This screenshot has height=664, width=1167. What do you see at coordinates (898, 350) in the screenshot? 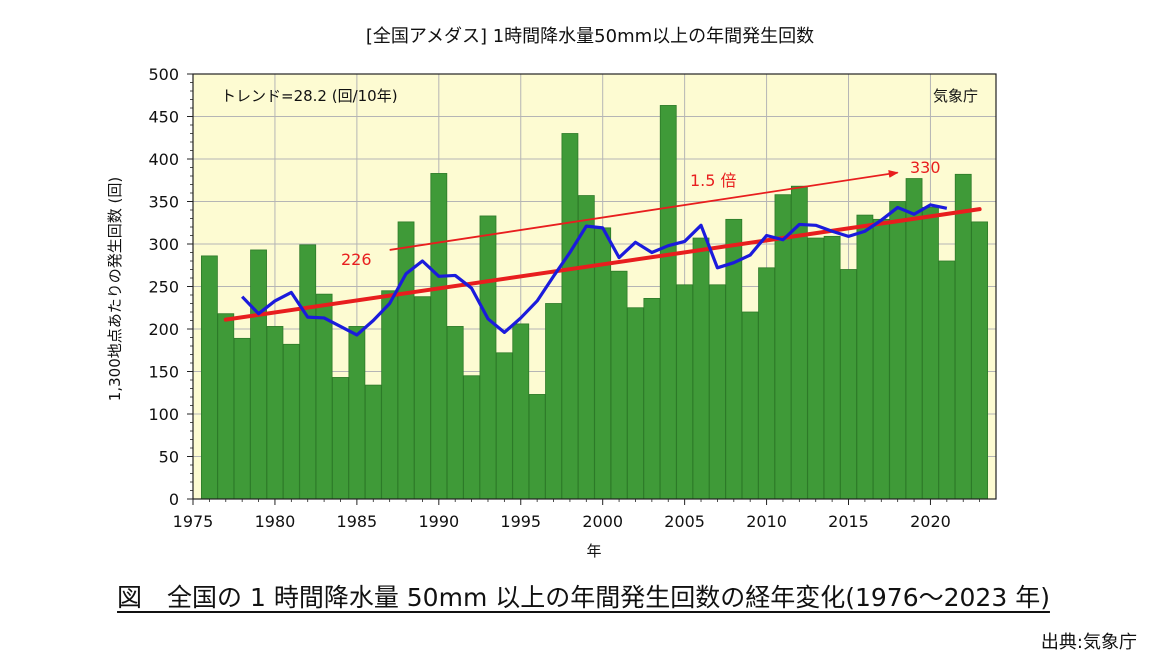
I see `bar-2018` at bounding box center [898, 350].